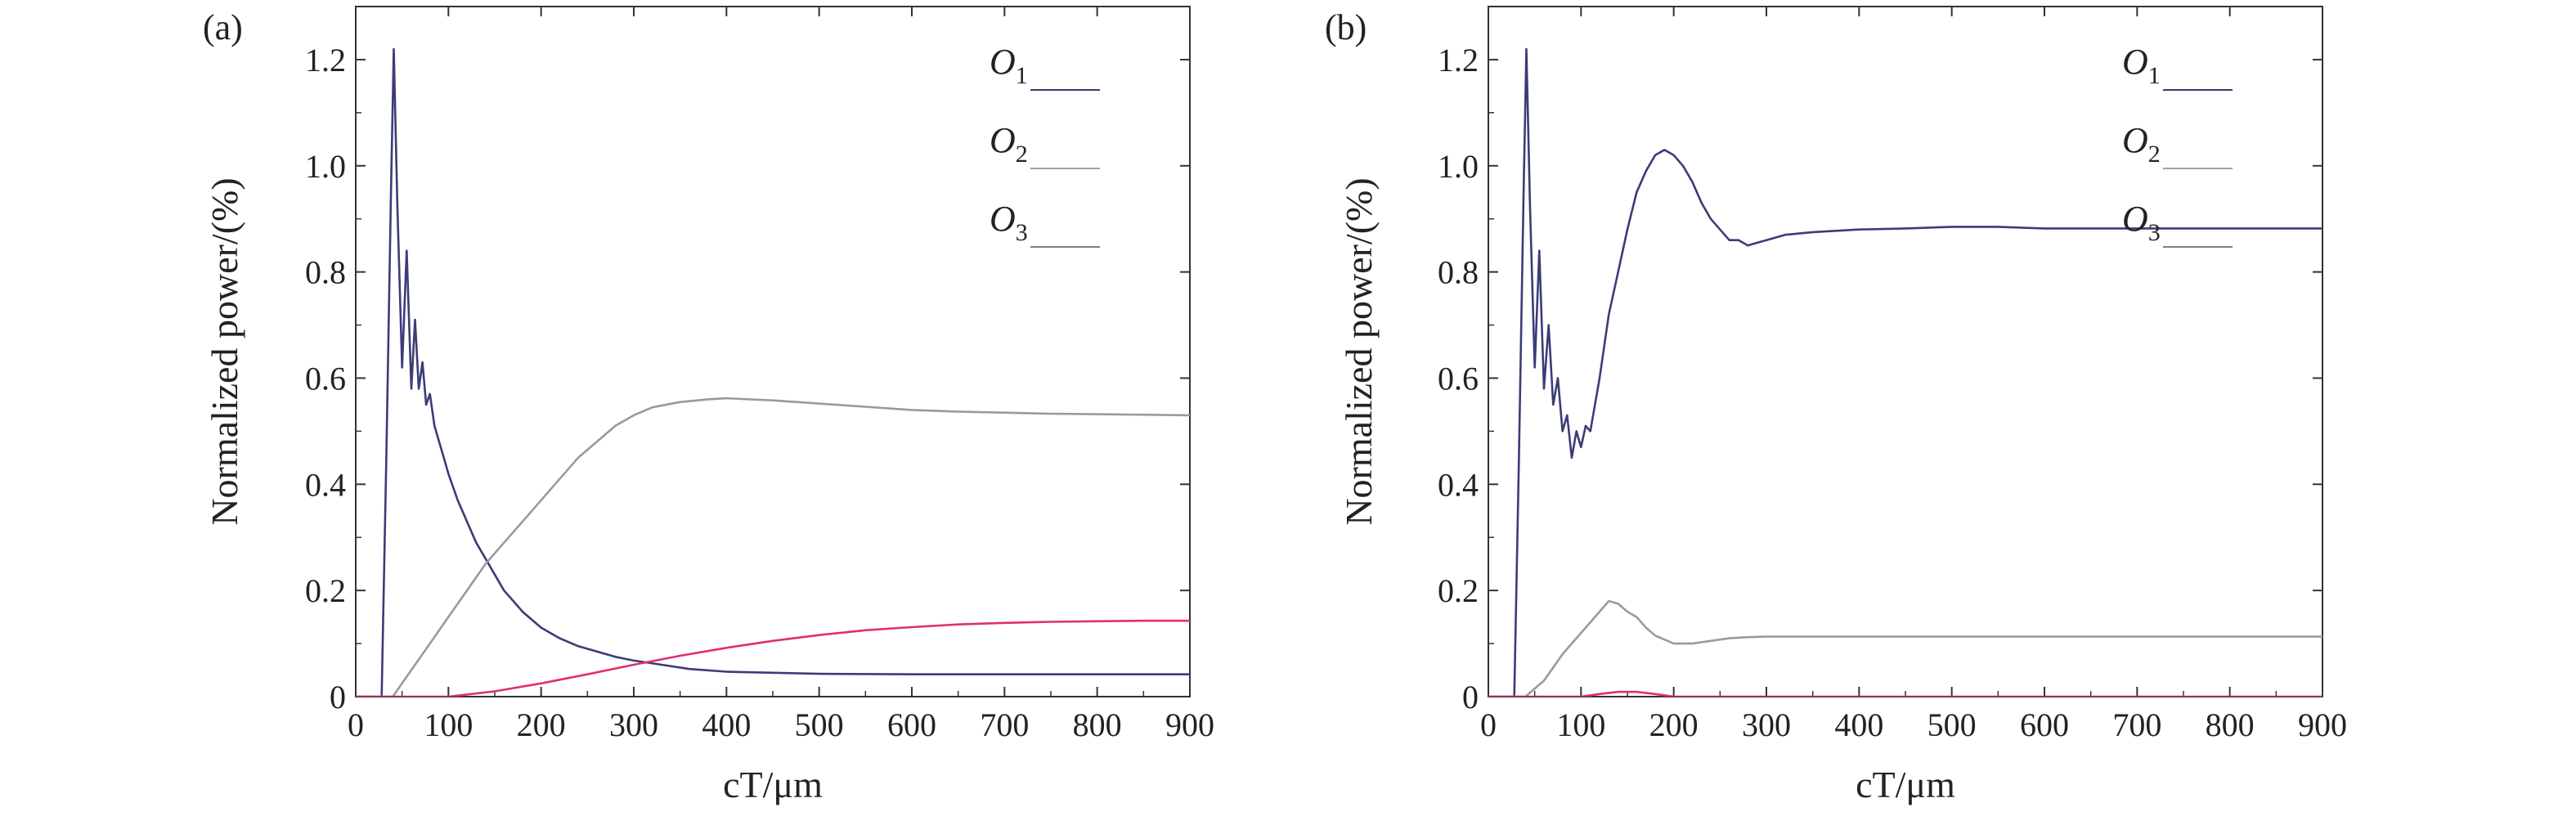 This screenshot has width=2576, height=816. I want to click on panel-label: (a), so click(223, 27).